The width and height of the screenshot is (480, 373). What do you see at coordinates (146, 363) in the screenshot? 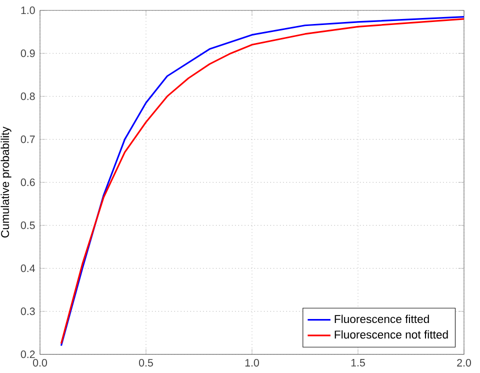
I see `x-tick-label: 0.5` at bounding box center [146, 363].